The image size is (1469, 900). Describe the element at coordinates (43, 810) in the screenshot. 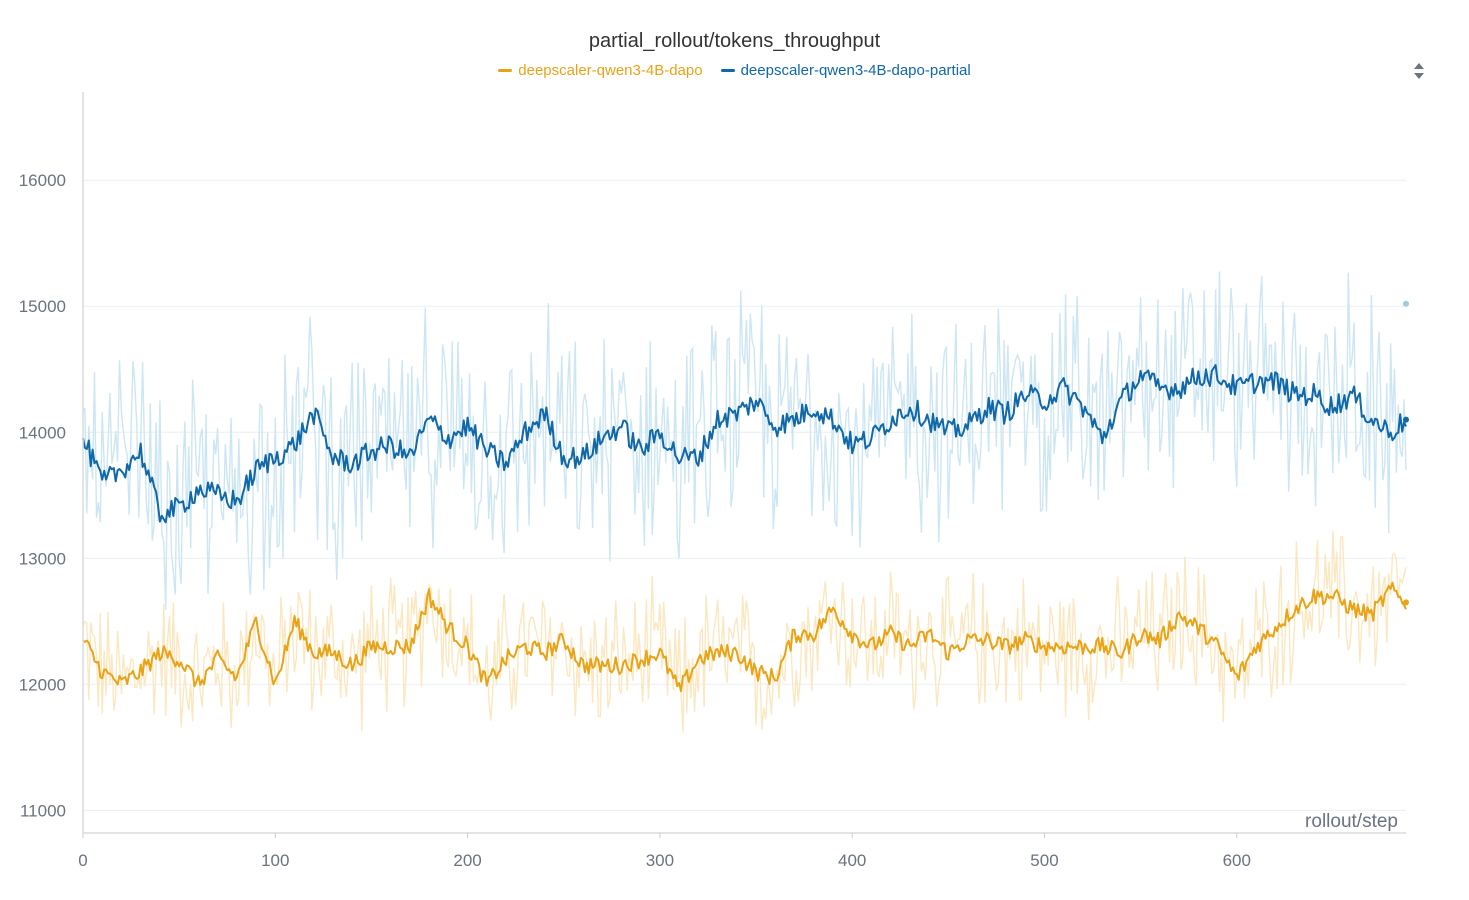

I see `y-tick-label: 11000` at that location.